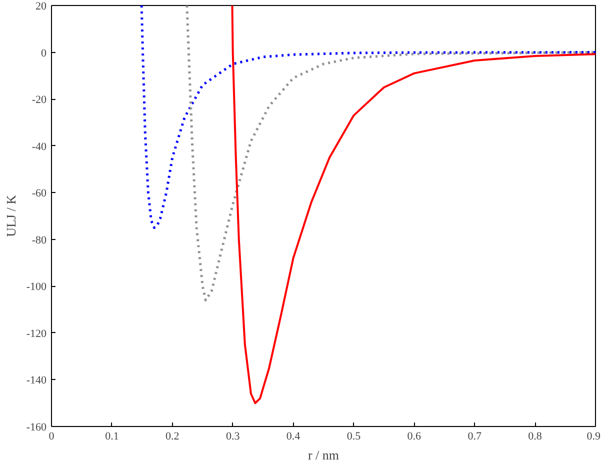 The width and height of the screenshot is (609, 474). Describe the element at coordinates (354, 436) in the screenshot. I see `x-tick-label: 0.5` at that location.